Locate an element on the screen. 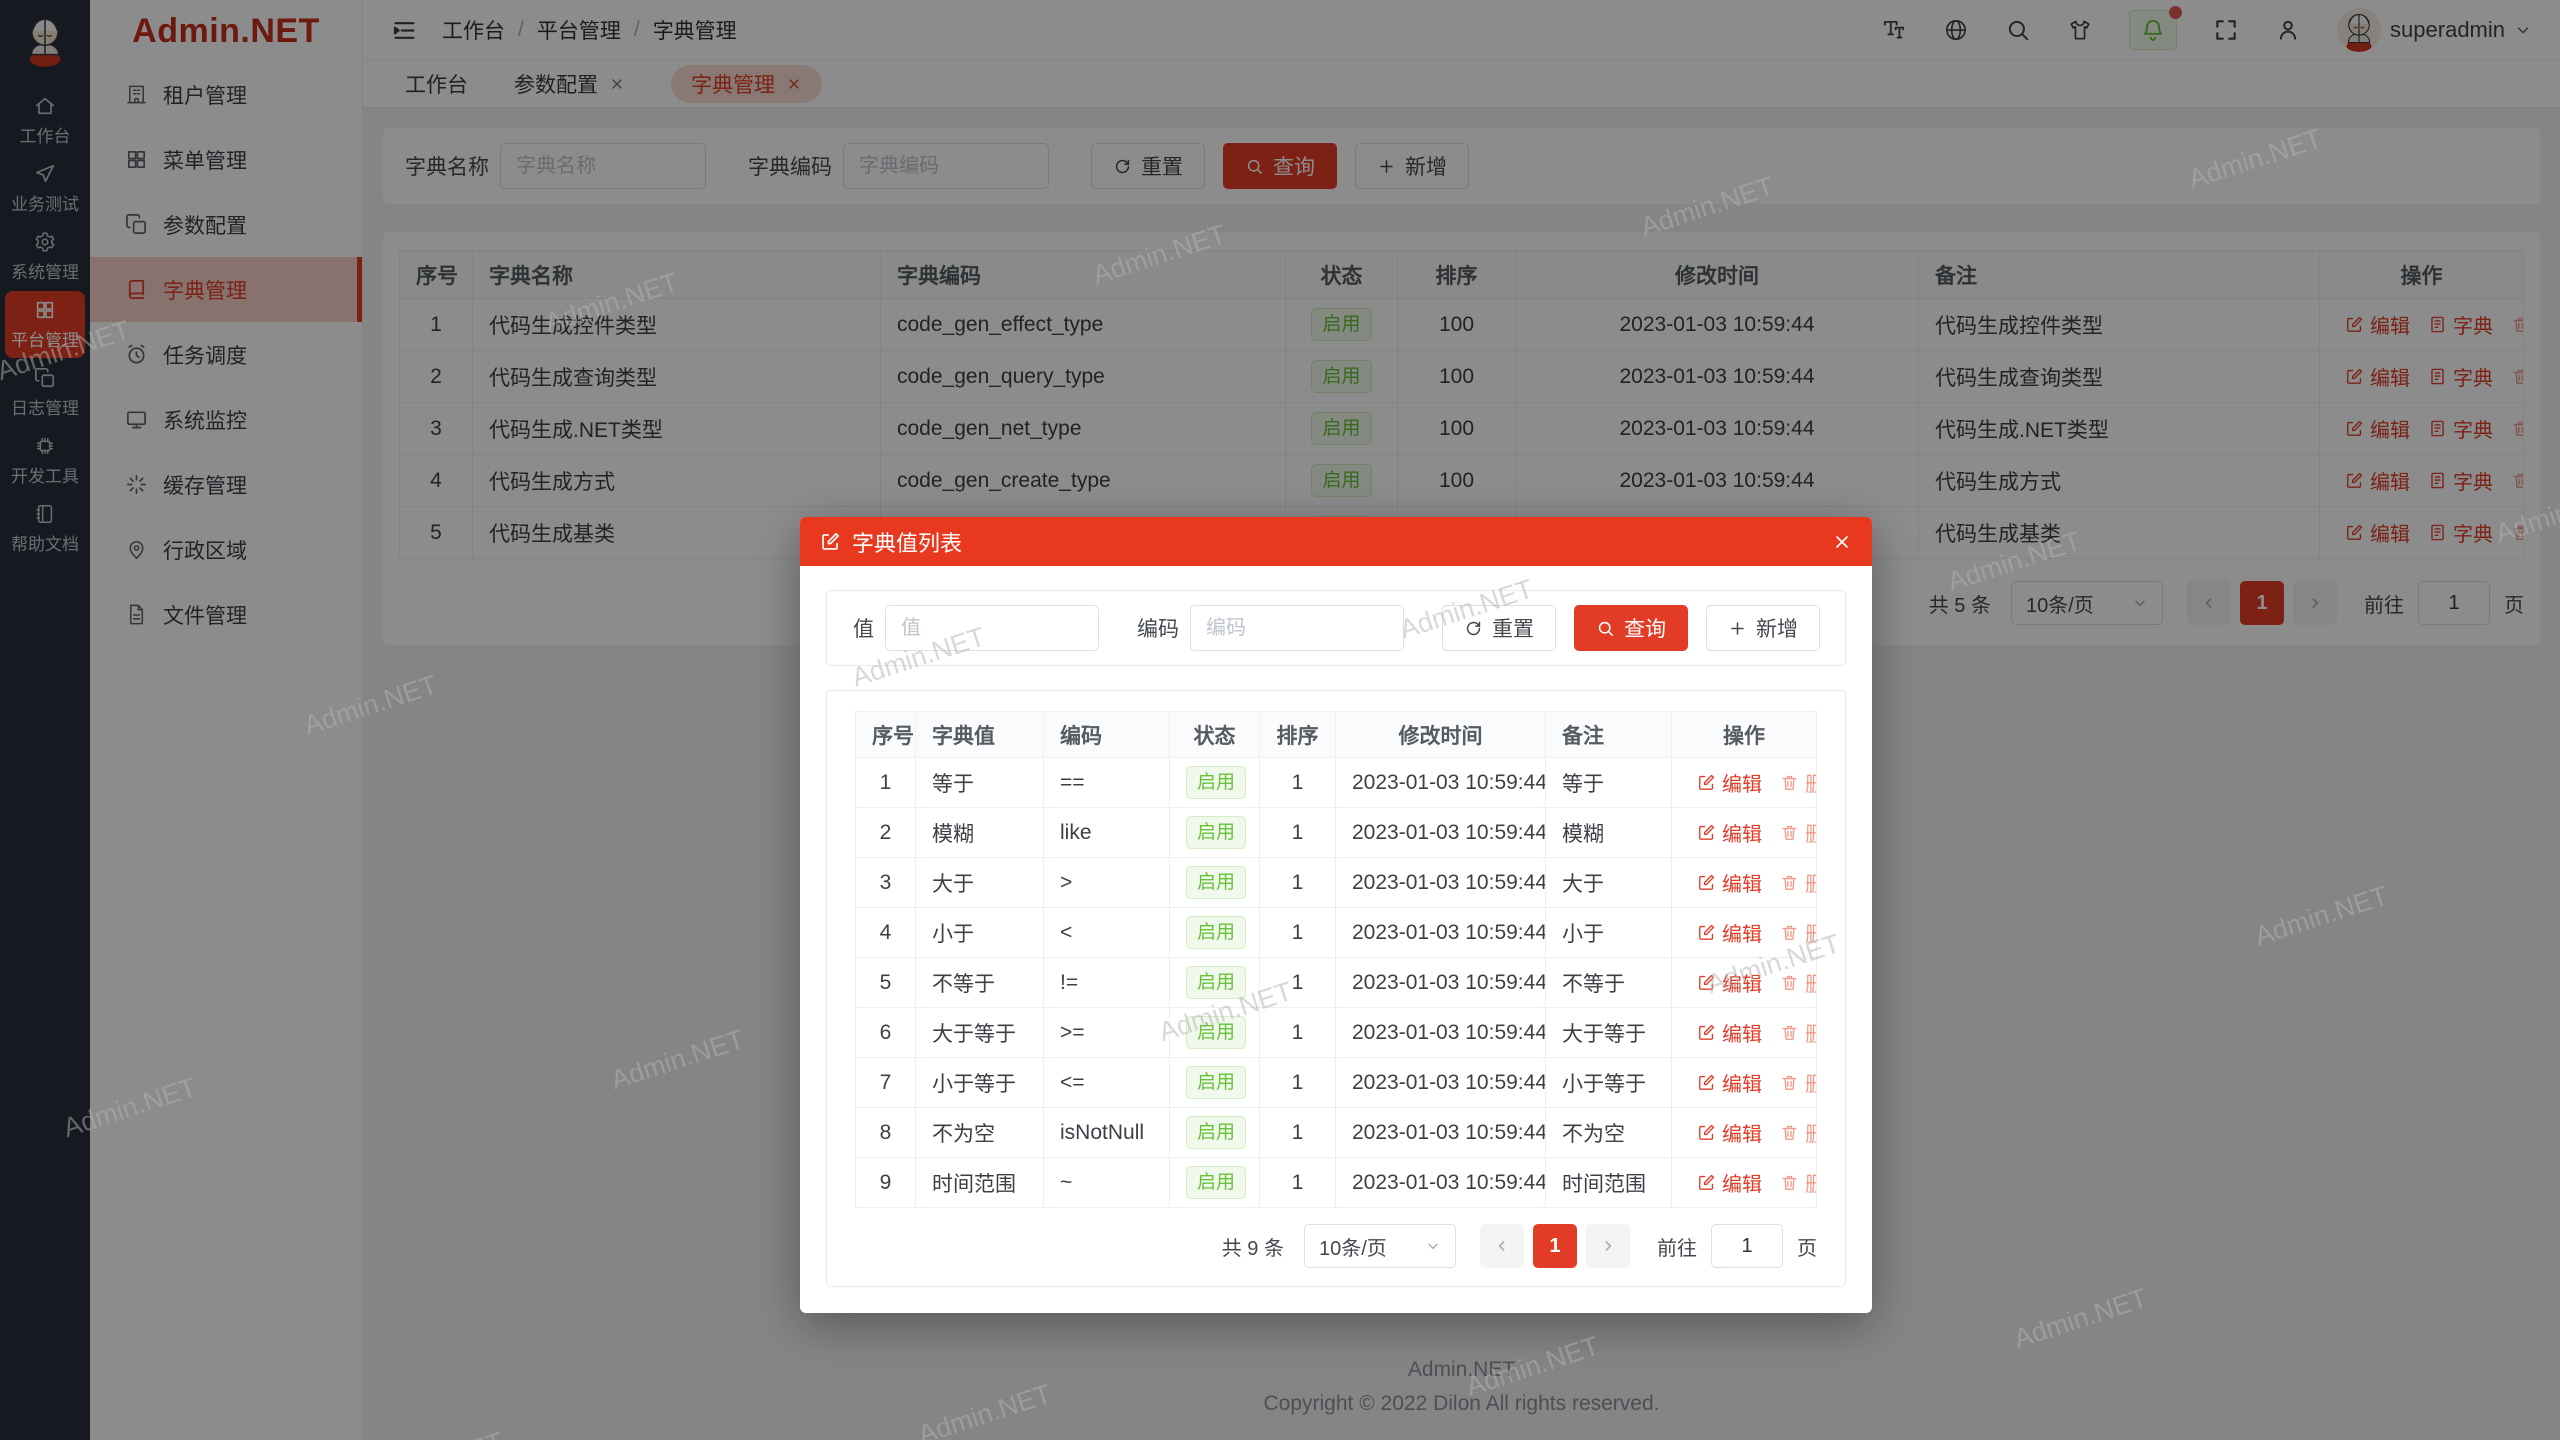 This screenshot has width=2560, height=1440. tab-label: 工作台 is located at coordinates (436, 85).